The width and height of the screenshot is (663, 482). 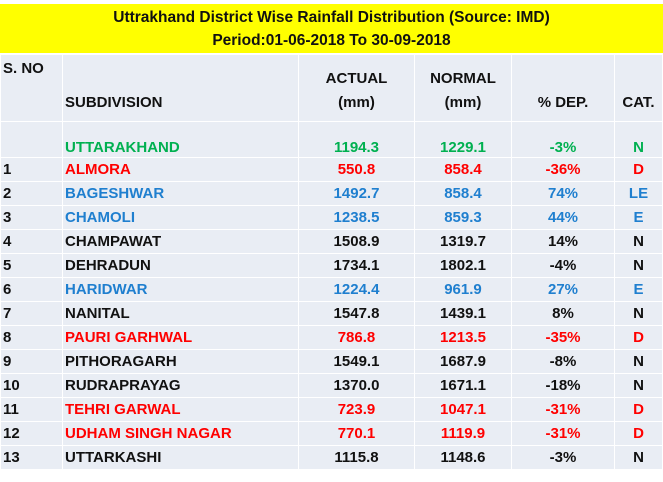 What do you see at coordinates (180, 457) in the screenshot?
I see `subdivision-cell: UTTARKASHI` at bounding box center [180, 457].